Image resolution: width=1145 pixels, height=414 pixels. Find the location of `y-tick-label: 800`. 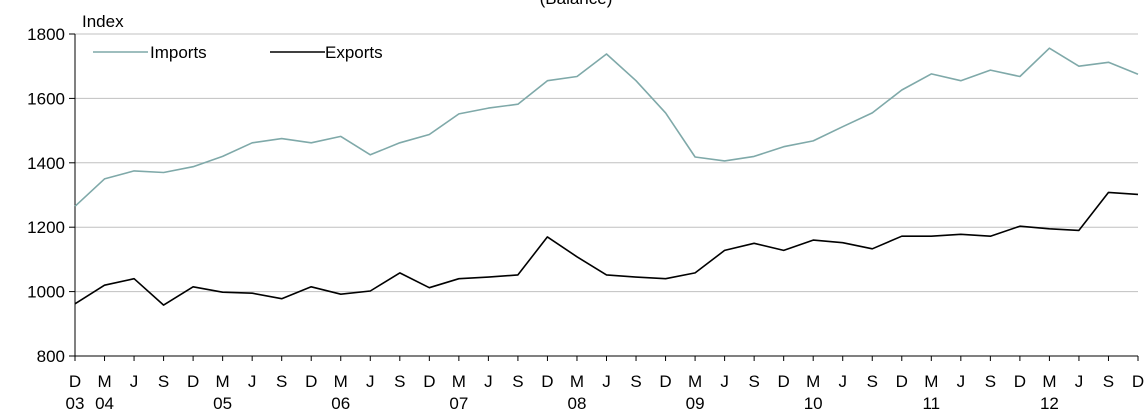

y-tick-label: 800 is located at coordinates (51, 356).